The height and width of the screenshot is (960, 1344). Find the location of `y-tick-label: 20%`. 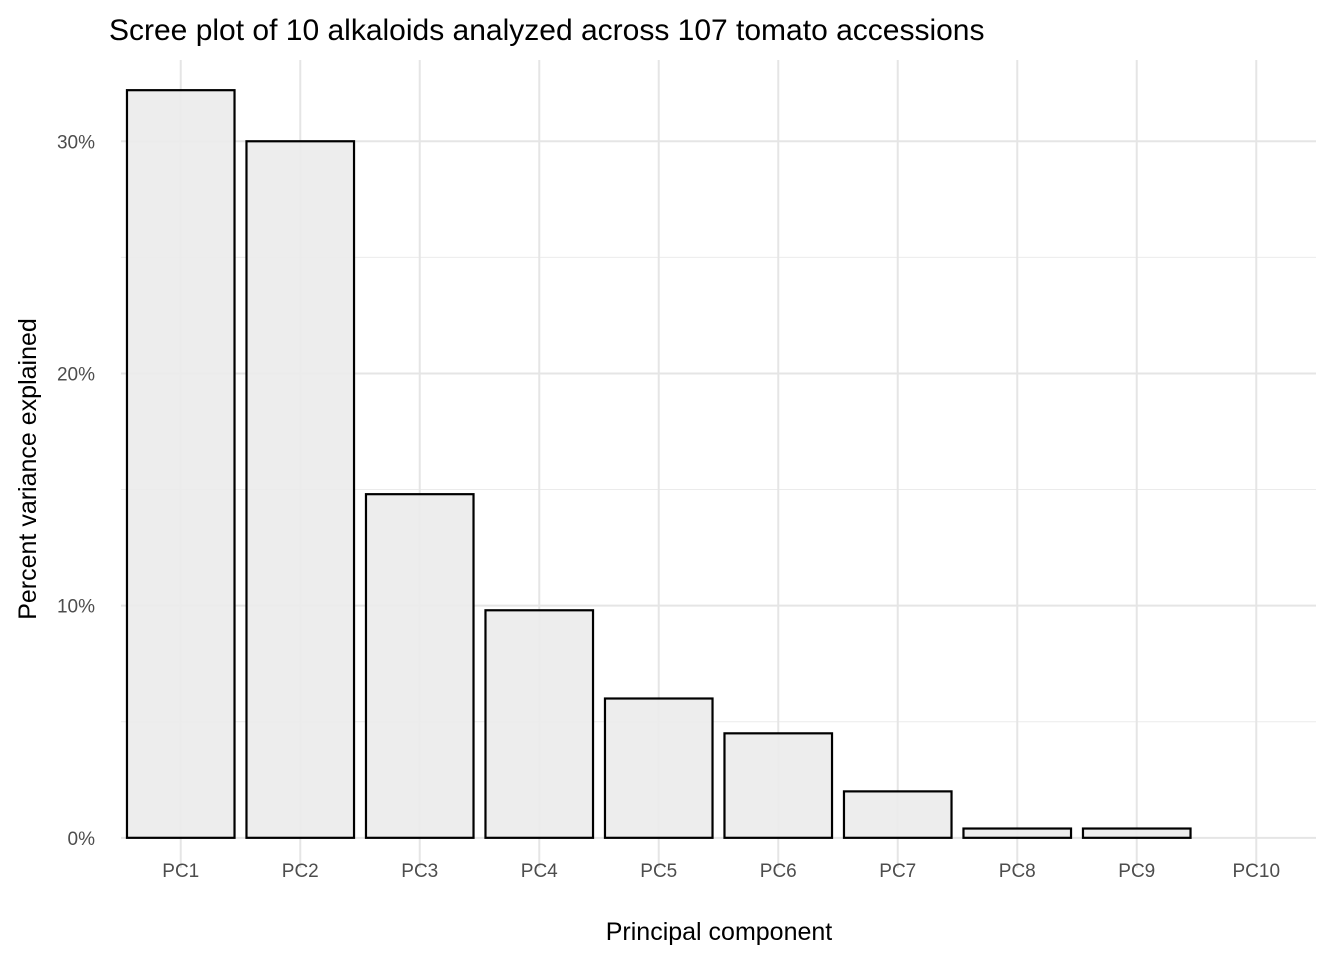

y-tick-label: 20% is located at coordinates (76, 374).